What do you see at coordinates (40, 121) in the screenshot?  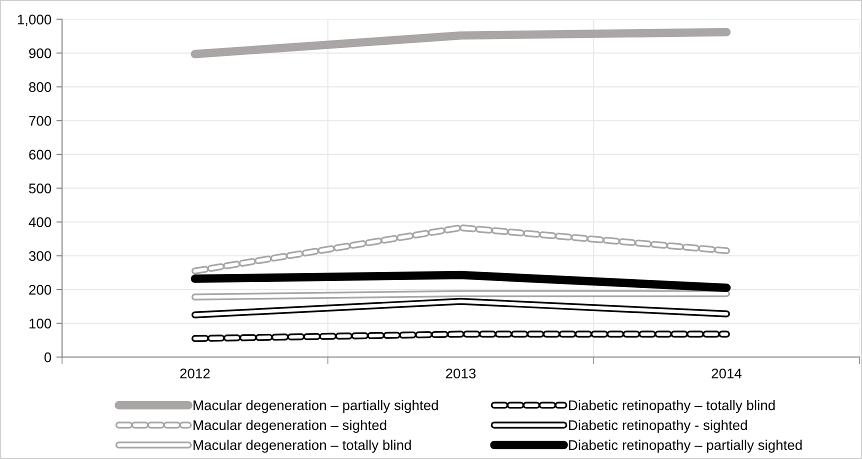 I see `y-tick-label: 700` at bounding box center [40, 121].